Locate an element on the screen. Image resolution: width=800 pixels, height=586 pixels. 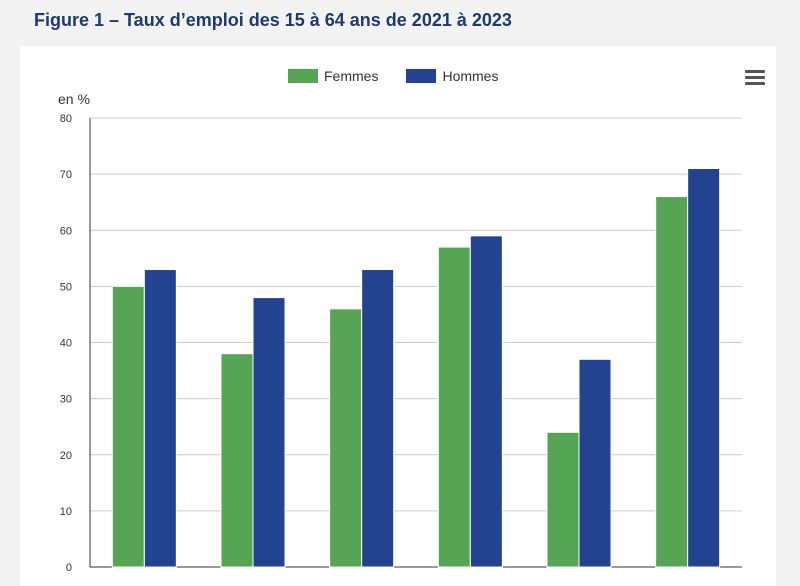
y-tick-label: 70 is located at coordinates (66, 175).